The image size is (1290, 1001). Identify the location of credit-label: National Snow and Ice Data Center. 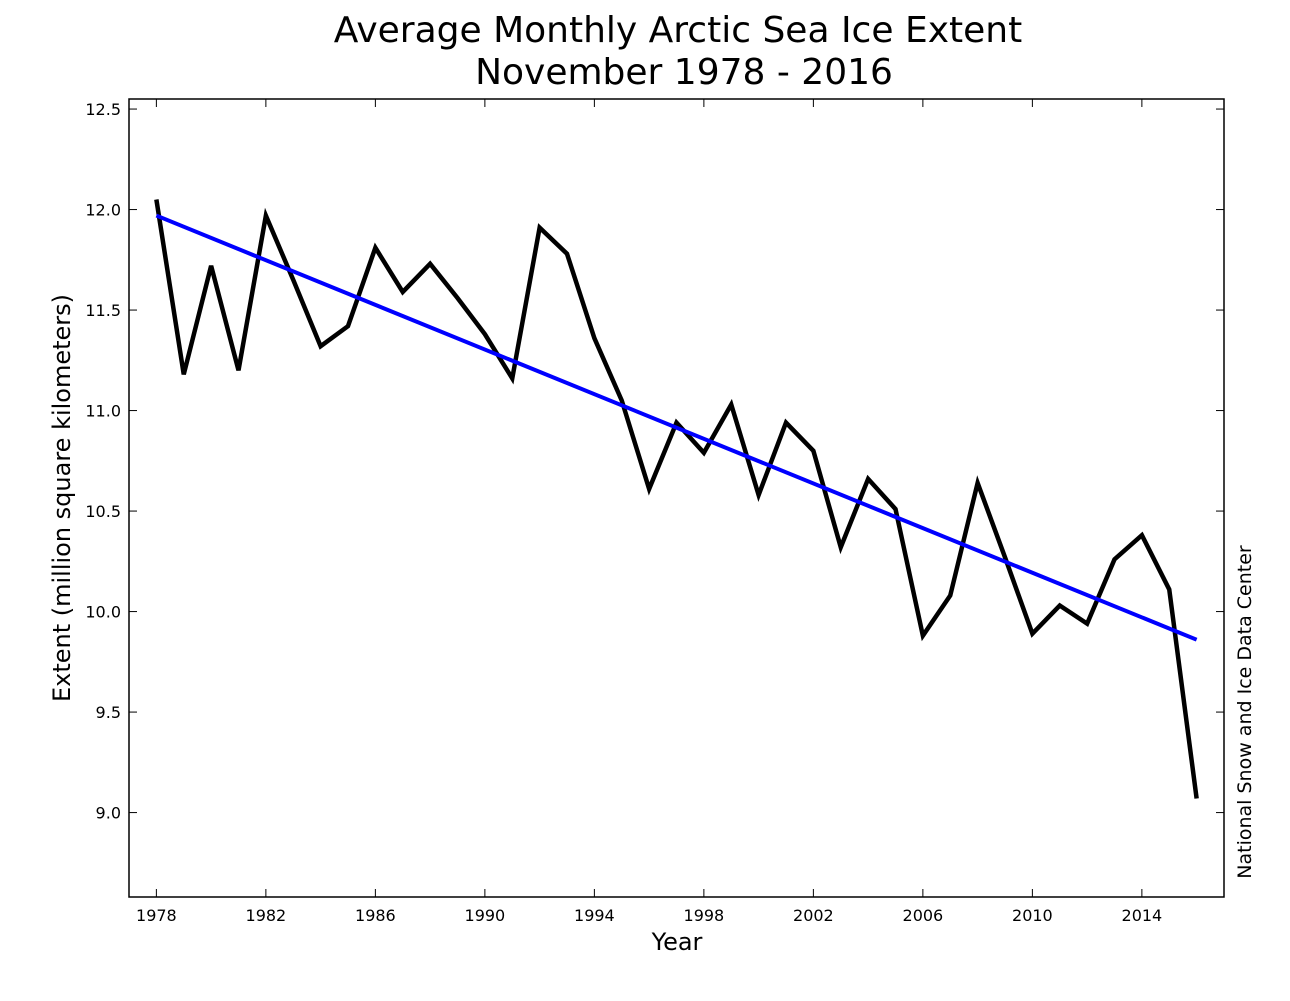
(1245, 712).